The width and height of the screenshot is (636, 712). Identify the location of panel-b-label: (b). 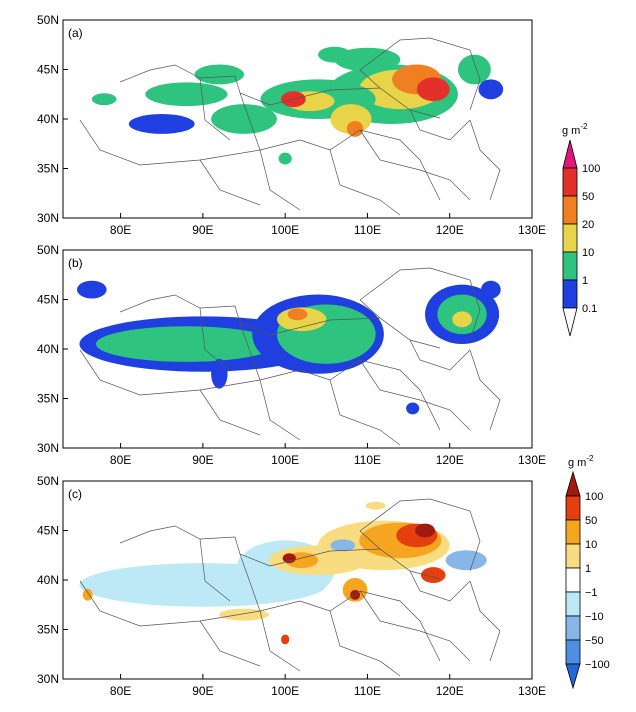
(75, 263).